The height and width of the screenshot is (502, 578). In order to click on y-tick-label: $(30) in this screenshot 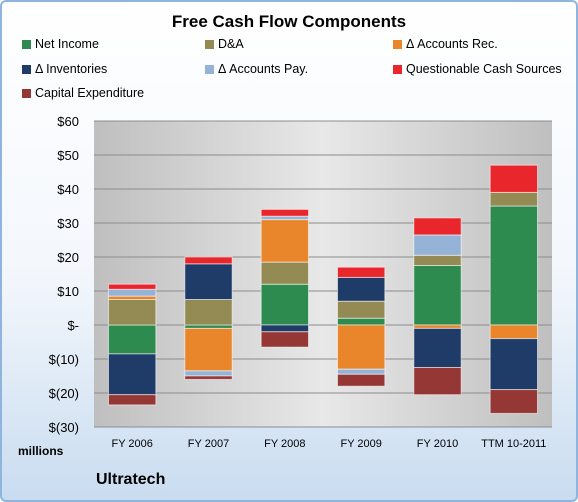, I will do `click(64, 427)`.